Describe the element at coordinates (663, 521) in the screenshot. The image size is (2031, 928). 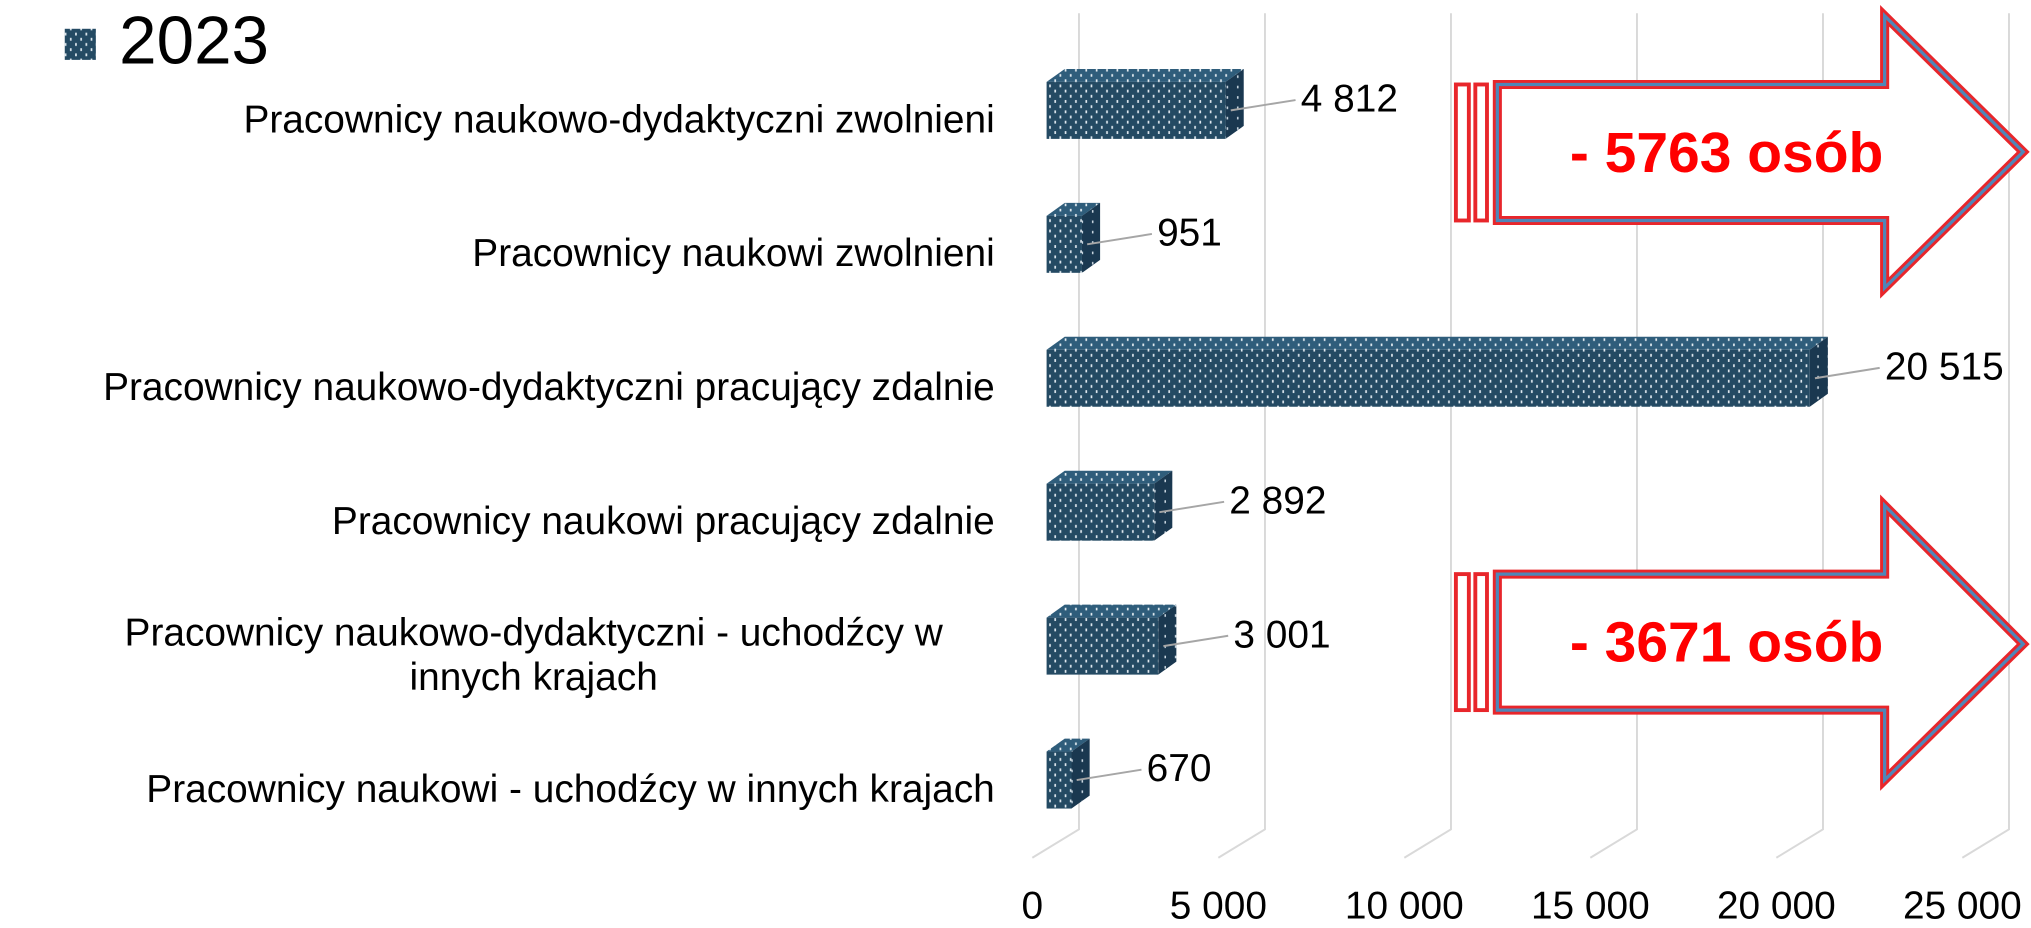
I see `y-tick-label: Pracownicy naukowi pracujący zdalnie` at that location.